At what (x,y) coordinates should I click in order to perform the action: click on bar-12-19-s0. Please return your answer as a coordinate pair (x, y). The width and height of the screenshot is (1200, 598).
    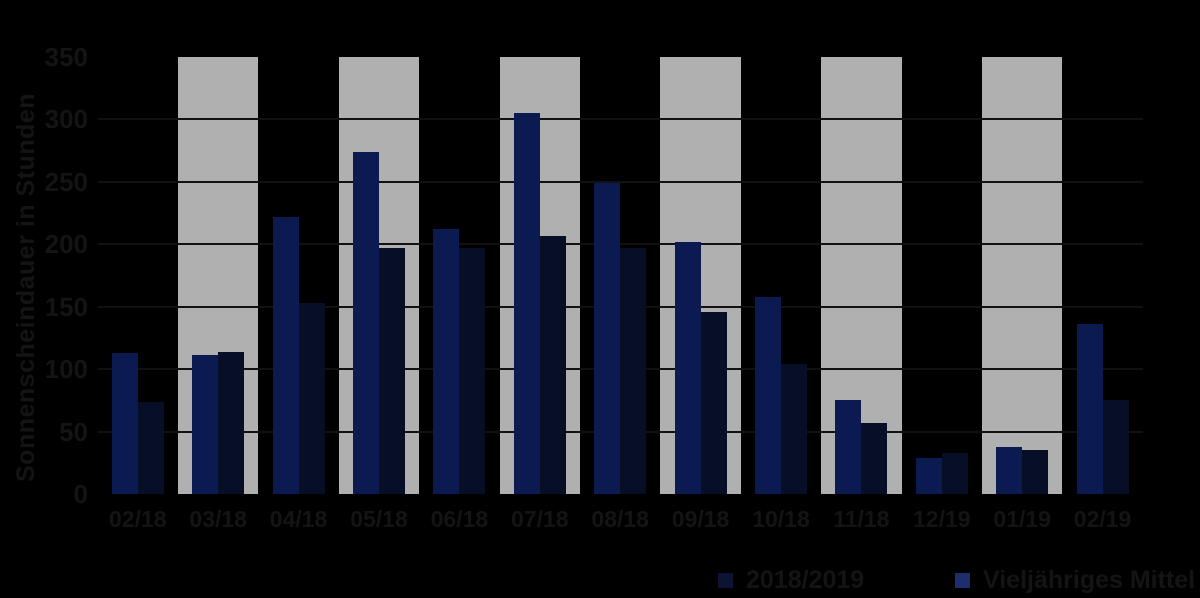
    Looking at the image, I should click on (954, 473).